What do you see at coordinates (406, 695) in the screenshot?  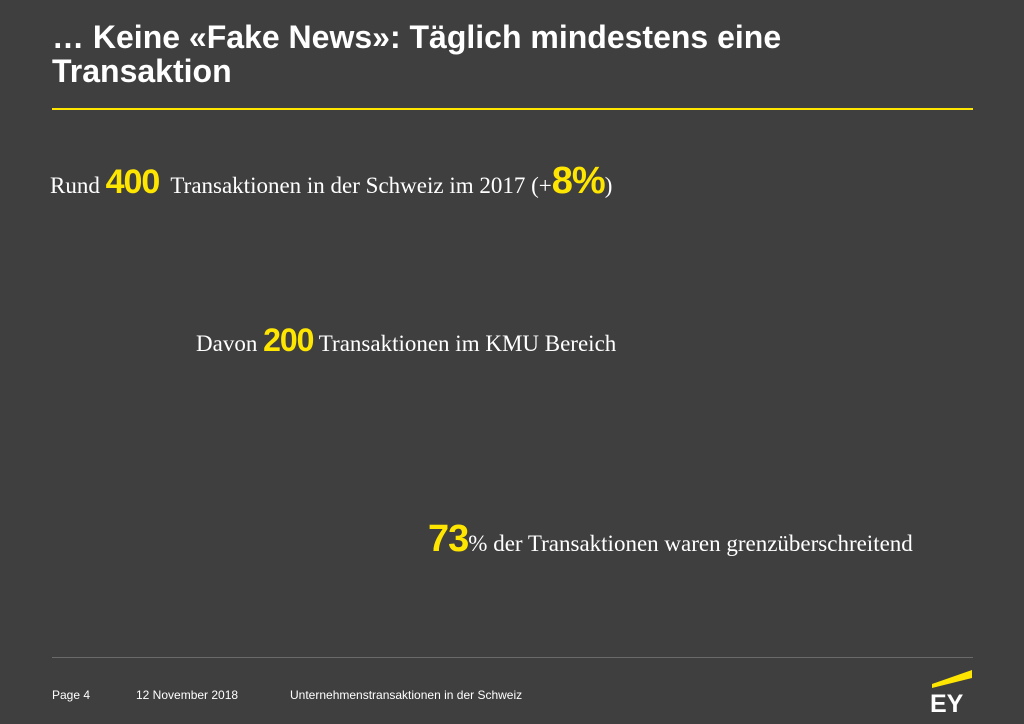 I see `footer-document-title: Unternehmenstransaktionen in der Schweiz` at bounding box center [406, 695].